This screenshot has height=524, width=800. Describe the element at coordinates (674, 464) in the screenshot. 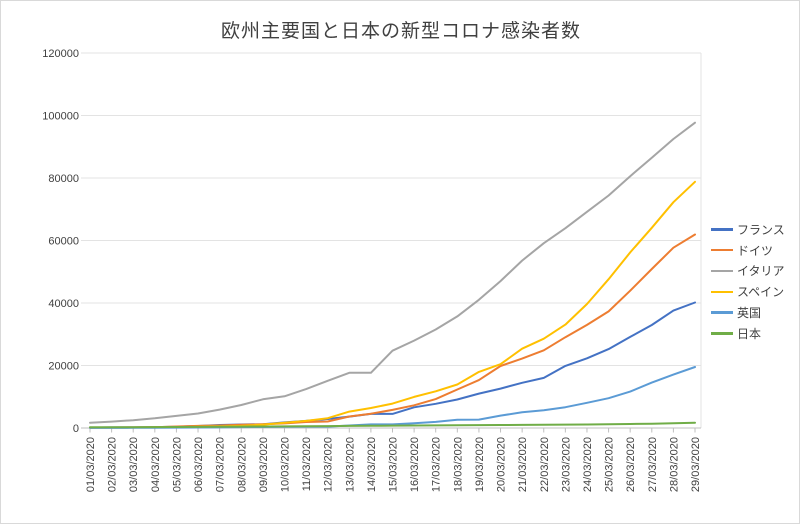

I see `x-tick-label: 28/03/2020` at that location.